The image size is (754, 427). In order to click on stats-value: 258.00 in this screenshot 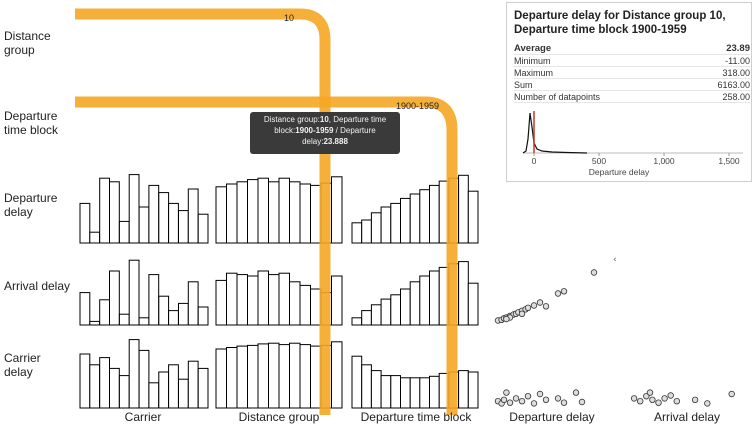, I will do `click(717, 96)`.